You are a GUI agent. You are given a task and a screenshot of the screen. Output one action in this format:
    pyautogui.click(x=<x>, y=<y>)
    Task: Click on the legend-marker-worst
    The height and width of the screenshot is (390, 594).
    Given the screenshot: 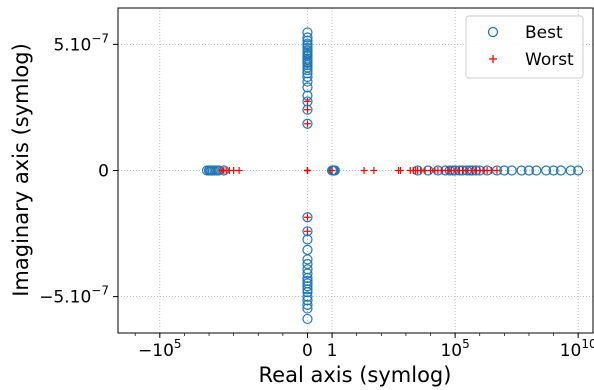 What is the action you would take?
    pyautogui.click(x=493, y=59)
    